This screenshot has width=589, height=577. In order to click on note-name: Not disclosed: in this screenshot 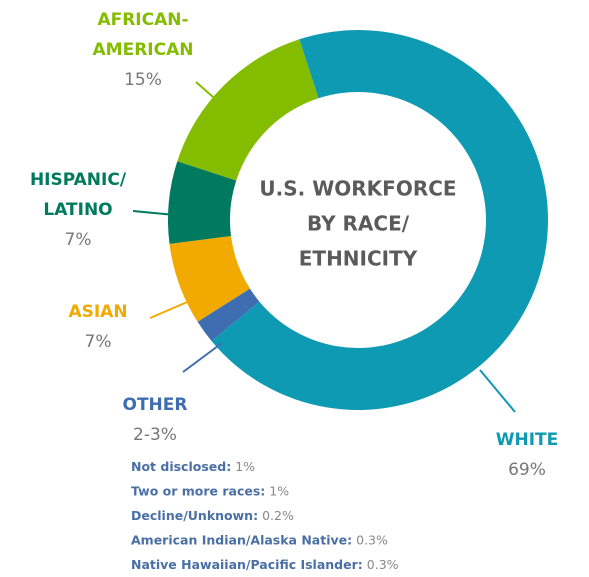, I will do `click(181, 466)`.